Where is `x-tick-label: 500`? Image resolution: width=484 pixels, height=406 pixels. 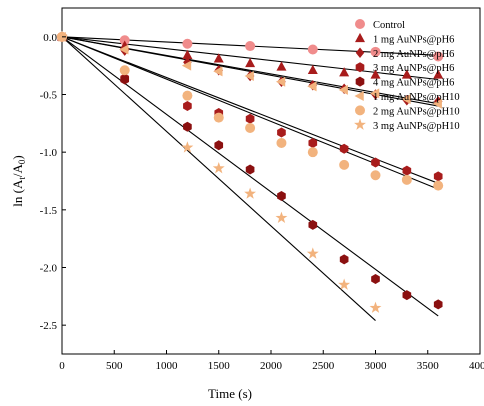
x-tick-label: 500 is located at coordinates (114, 366).